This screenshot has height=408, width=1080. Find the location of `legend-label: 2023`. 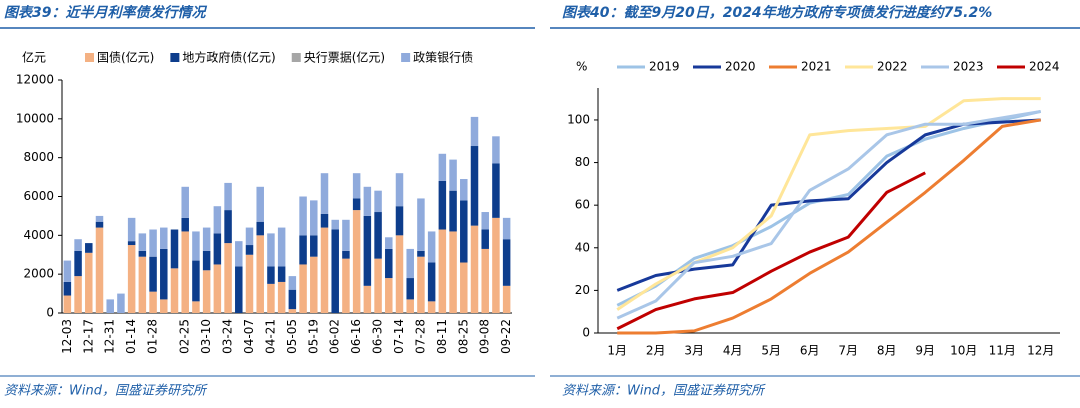

legend-label: 2023 is located at coordinates (968, 67).